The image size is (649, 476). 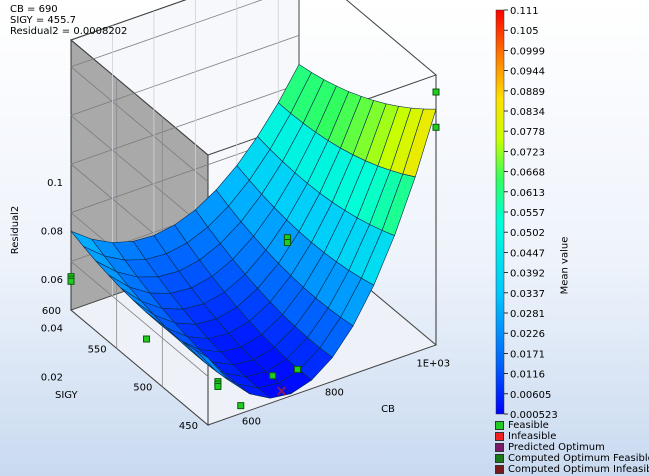 I want to click on colorbar-gradient, so click(x=500, y=212).